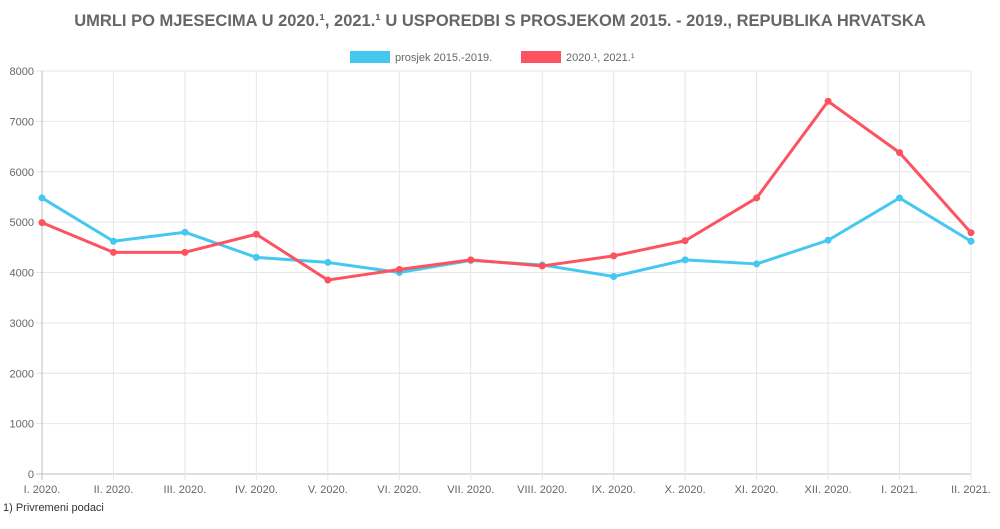 Image resolution: width=1000 pixels, height=529 pixels. Describe the element at coordinates (399, 490) in the screenshot. I see `x-tick-label: VI. 2020.` at that location.